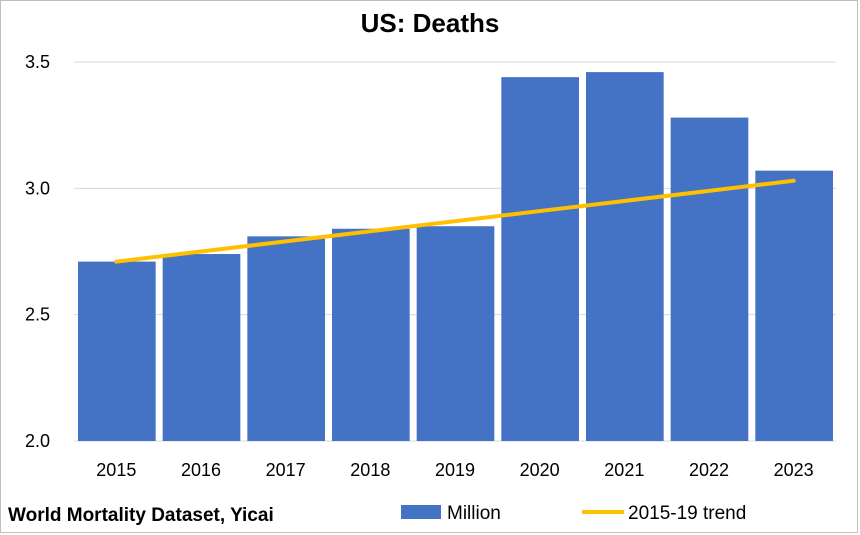 This screenshot has width=860, height=535. I want to click on x-axis-ticks: 2015 2016 2017 2018 2019 2020 2021 2022 2023, so click(454, 470).